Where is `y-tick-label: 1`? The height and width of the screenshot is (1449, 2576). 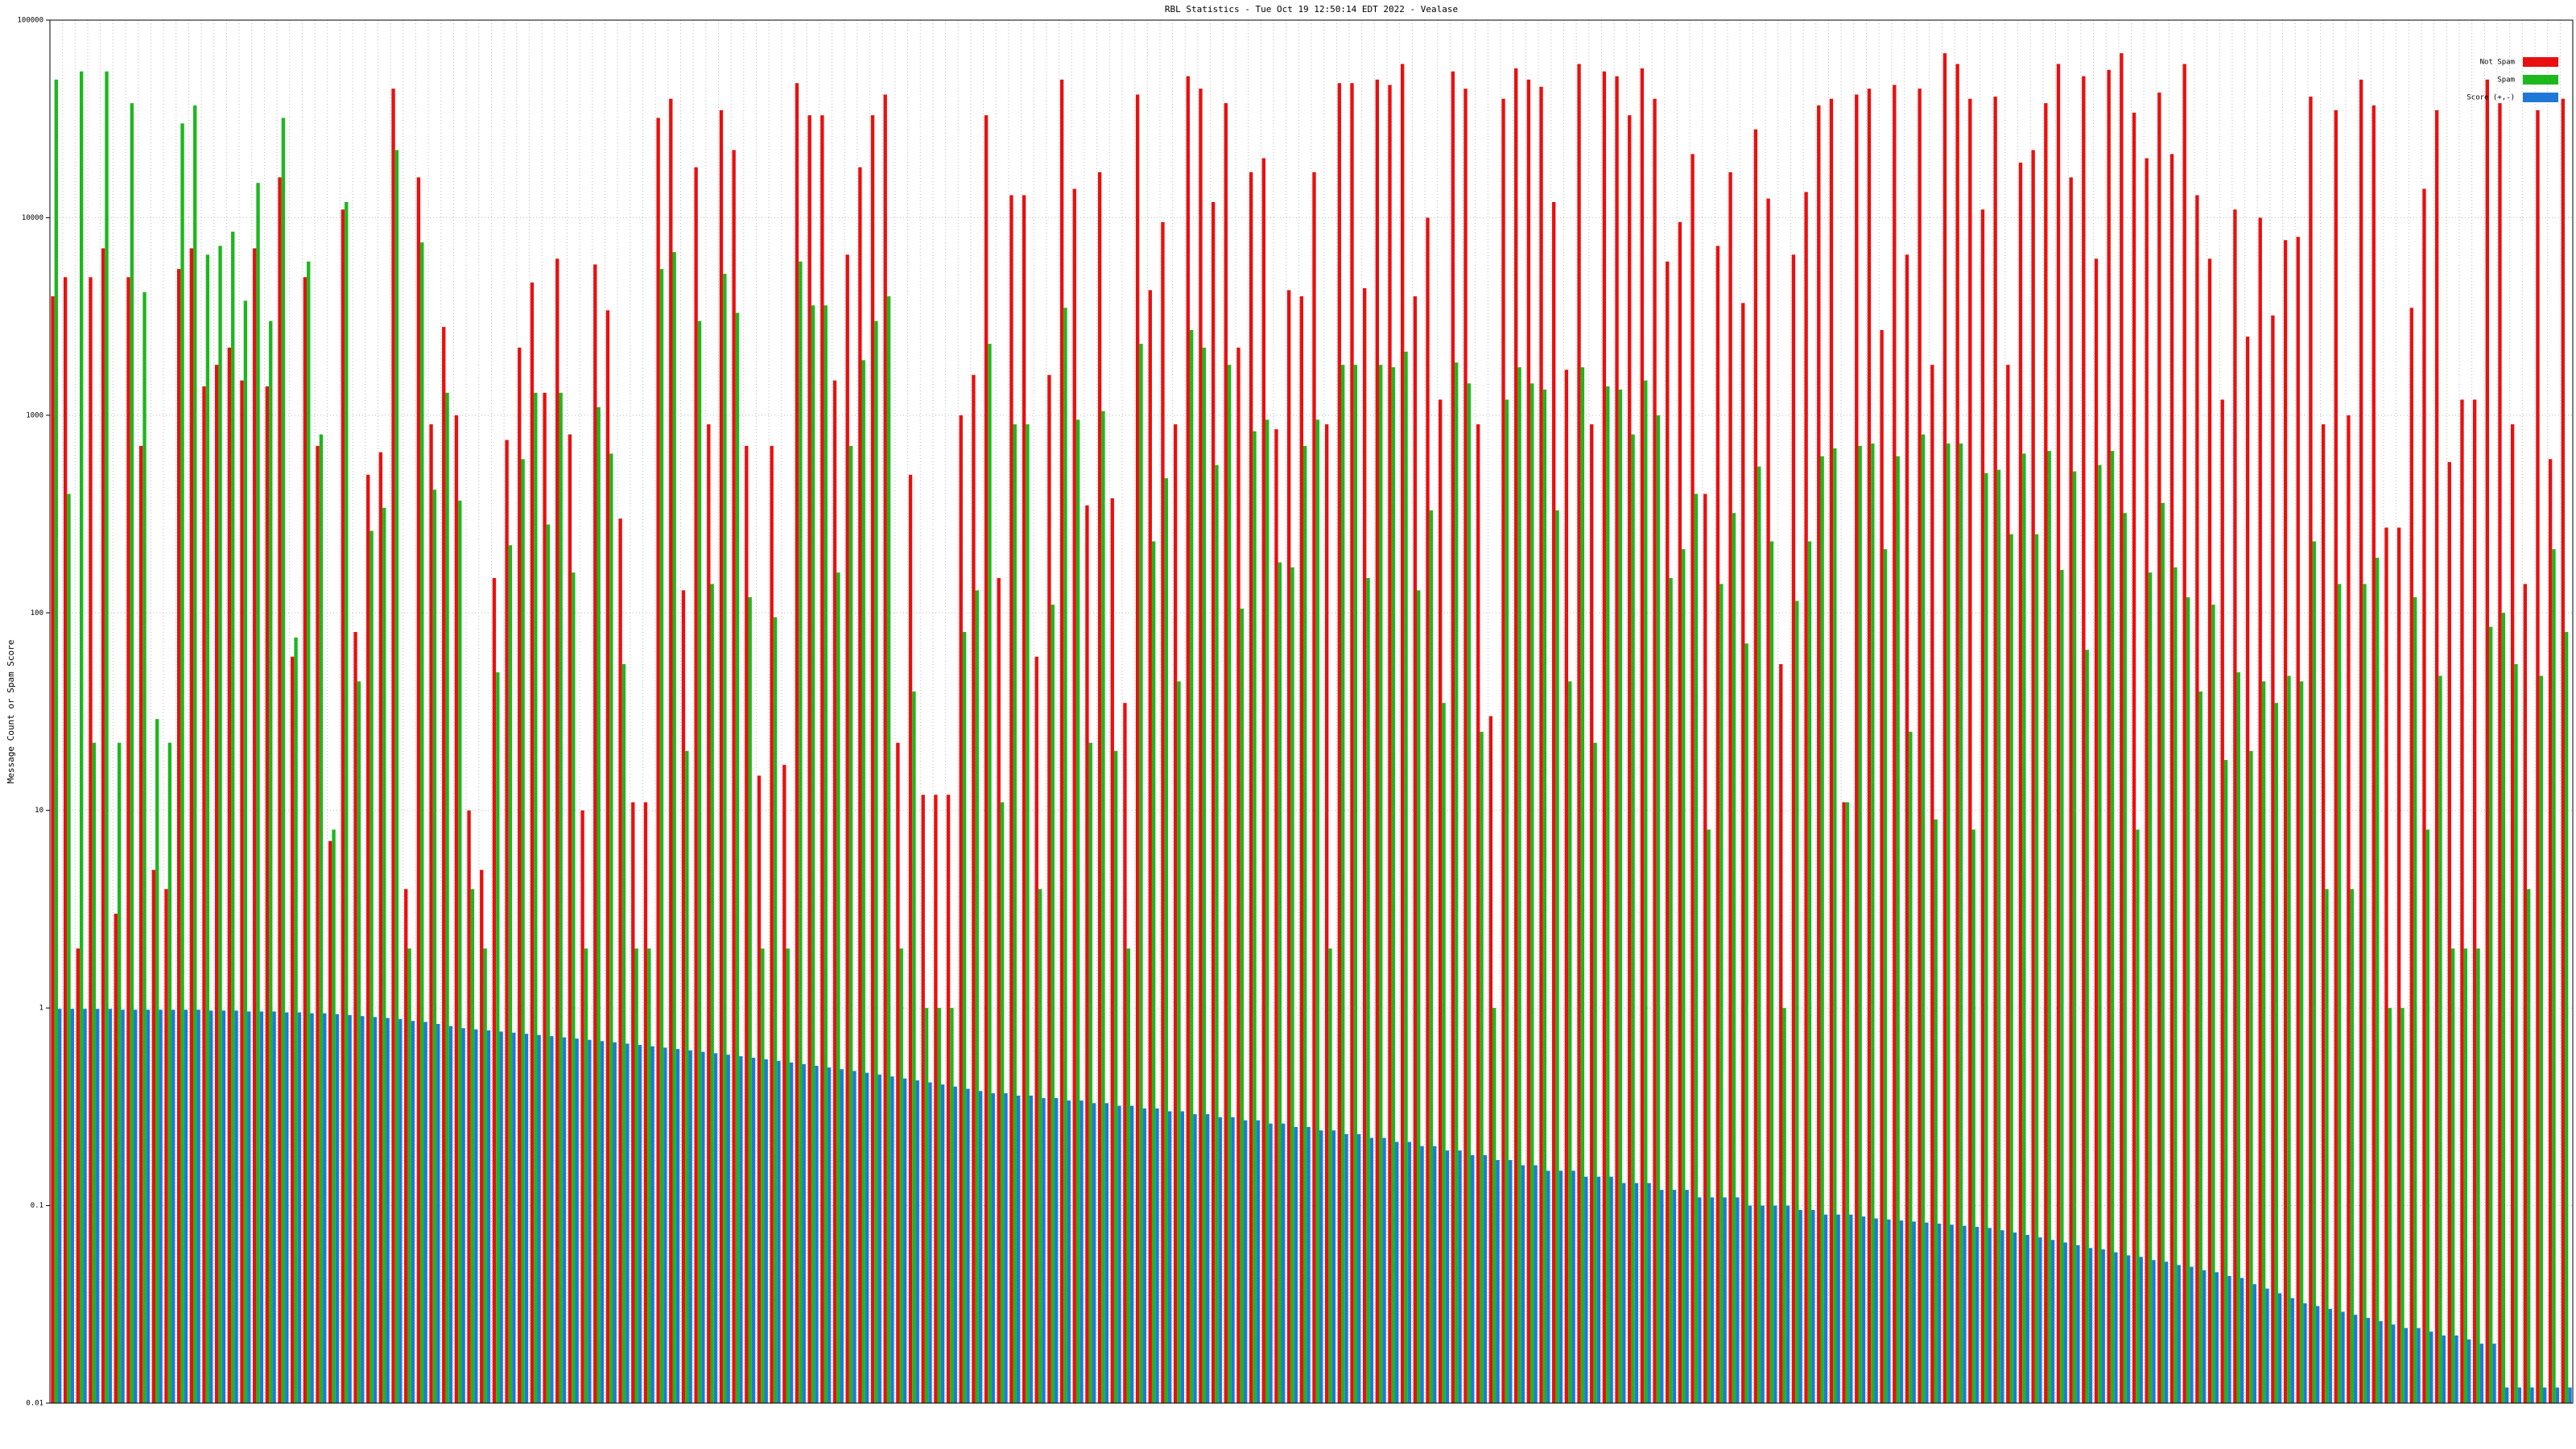 y-tick-label: 1 is located at coordinates (41, 1009).